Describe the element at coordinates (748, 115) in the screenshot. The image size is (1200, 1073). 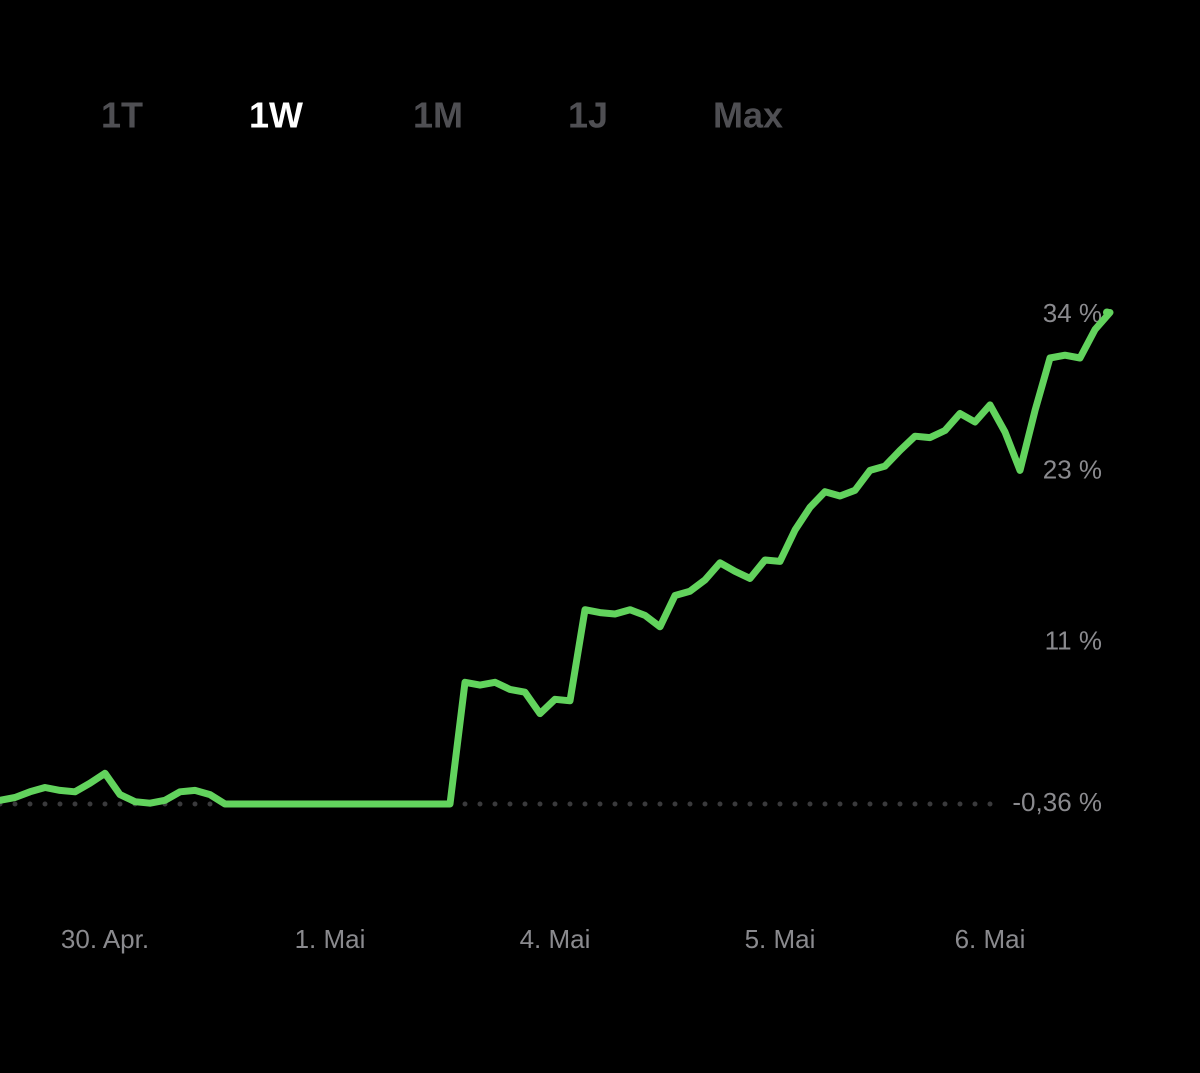
I see `range-tab: Max` at that location.